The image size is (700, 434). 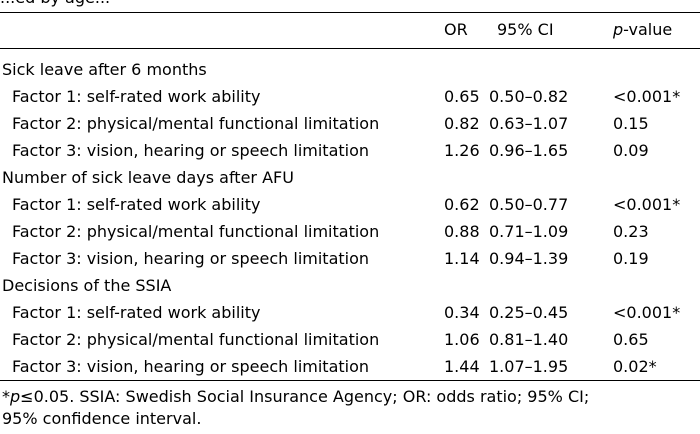 What do you see at coordinates (350, 380) in the screenshot?
I see `bottom-rule` at bounding box center [350, 380].